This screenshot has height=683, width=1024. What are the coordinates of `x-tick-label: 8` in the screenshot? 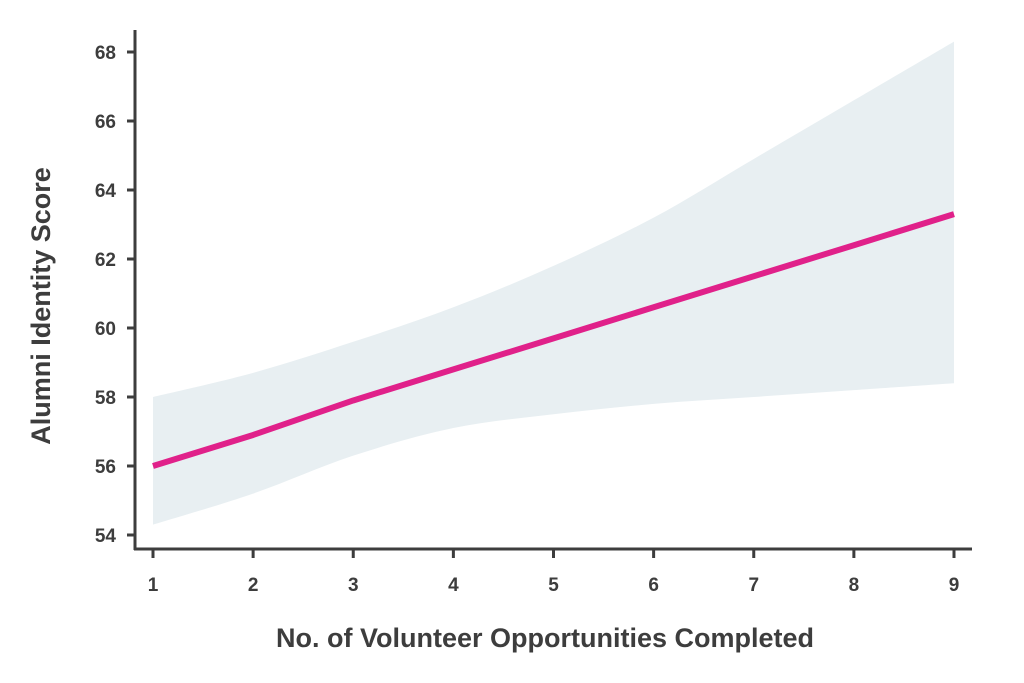 It's located at (854, 585).